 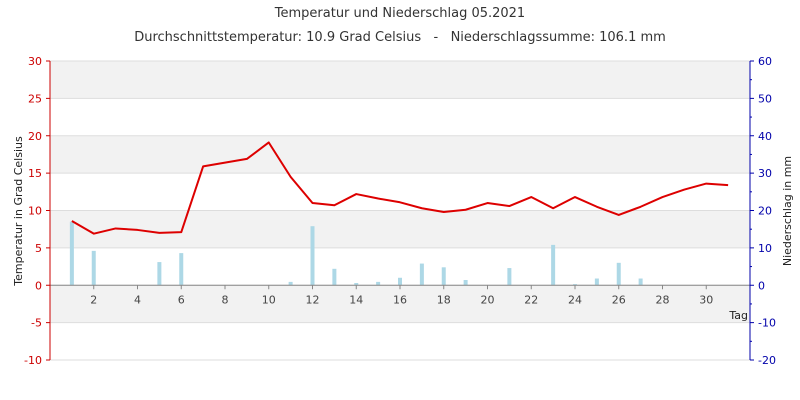 What do you see at coordinates (137, 299) in the screenshot?
I see `x-tick-label: 4` at bounding box center [137, 299].